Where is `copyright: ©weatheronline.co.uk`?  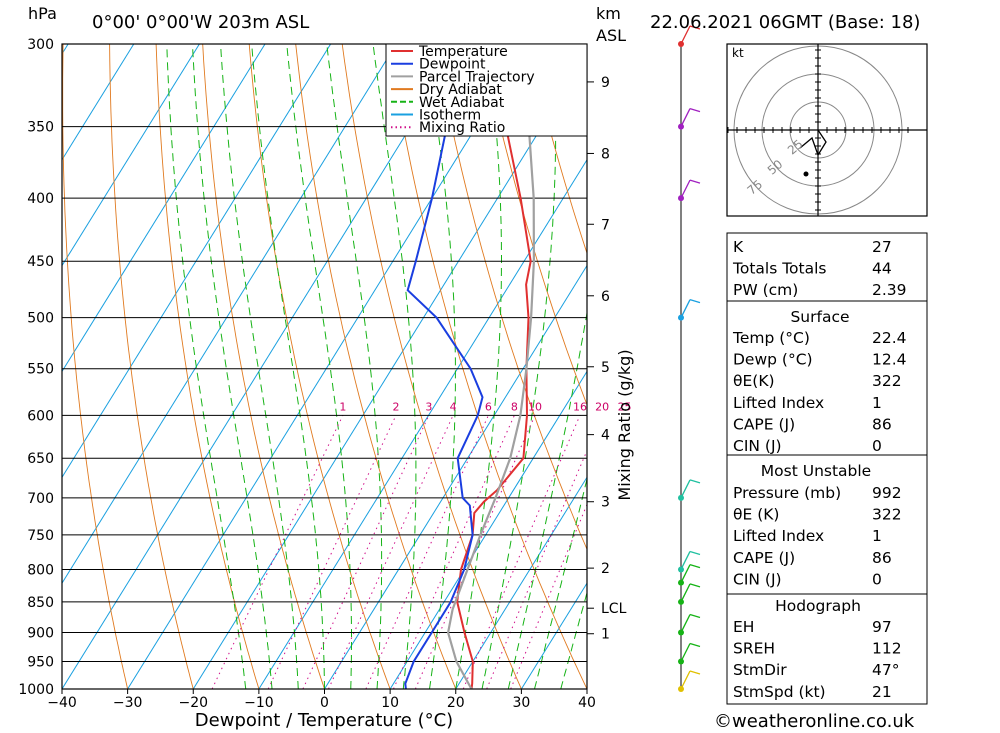
copyright: ©weatheronline.co.uk is located at coordinates (814, 721).